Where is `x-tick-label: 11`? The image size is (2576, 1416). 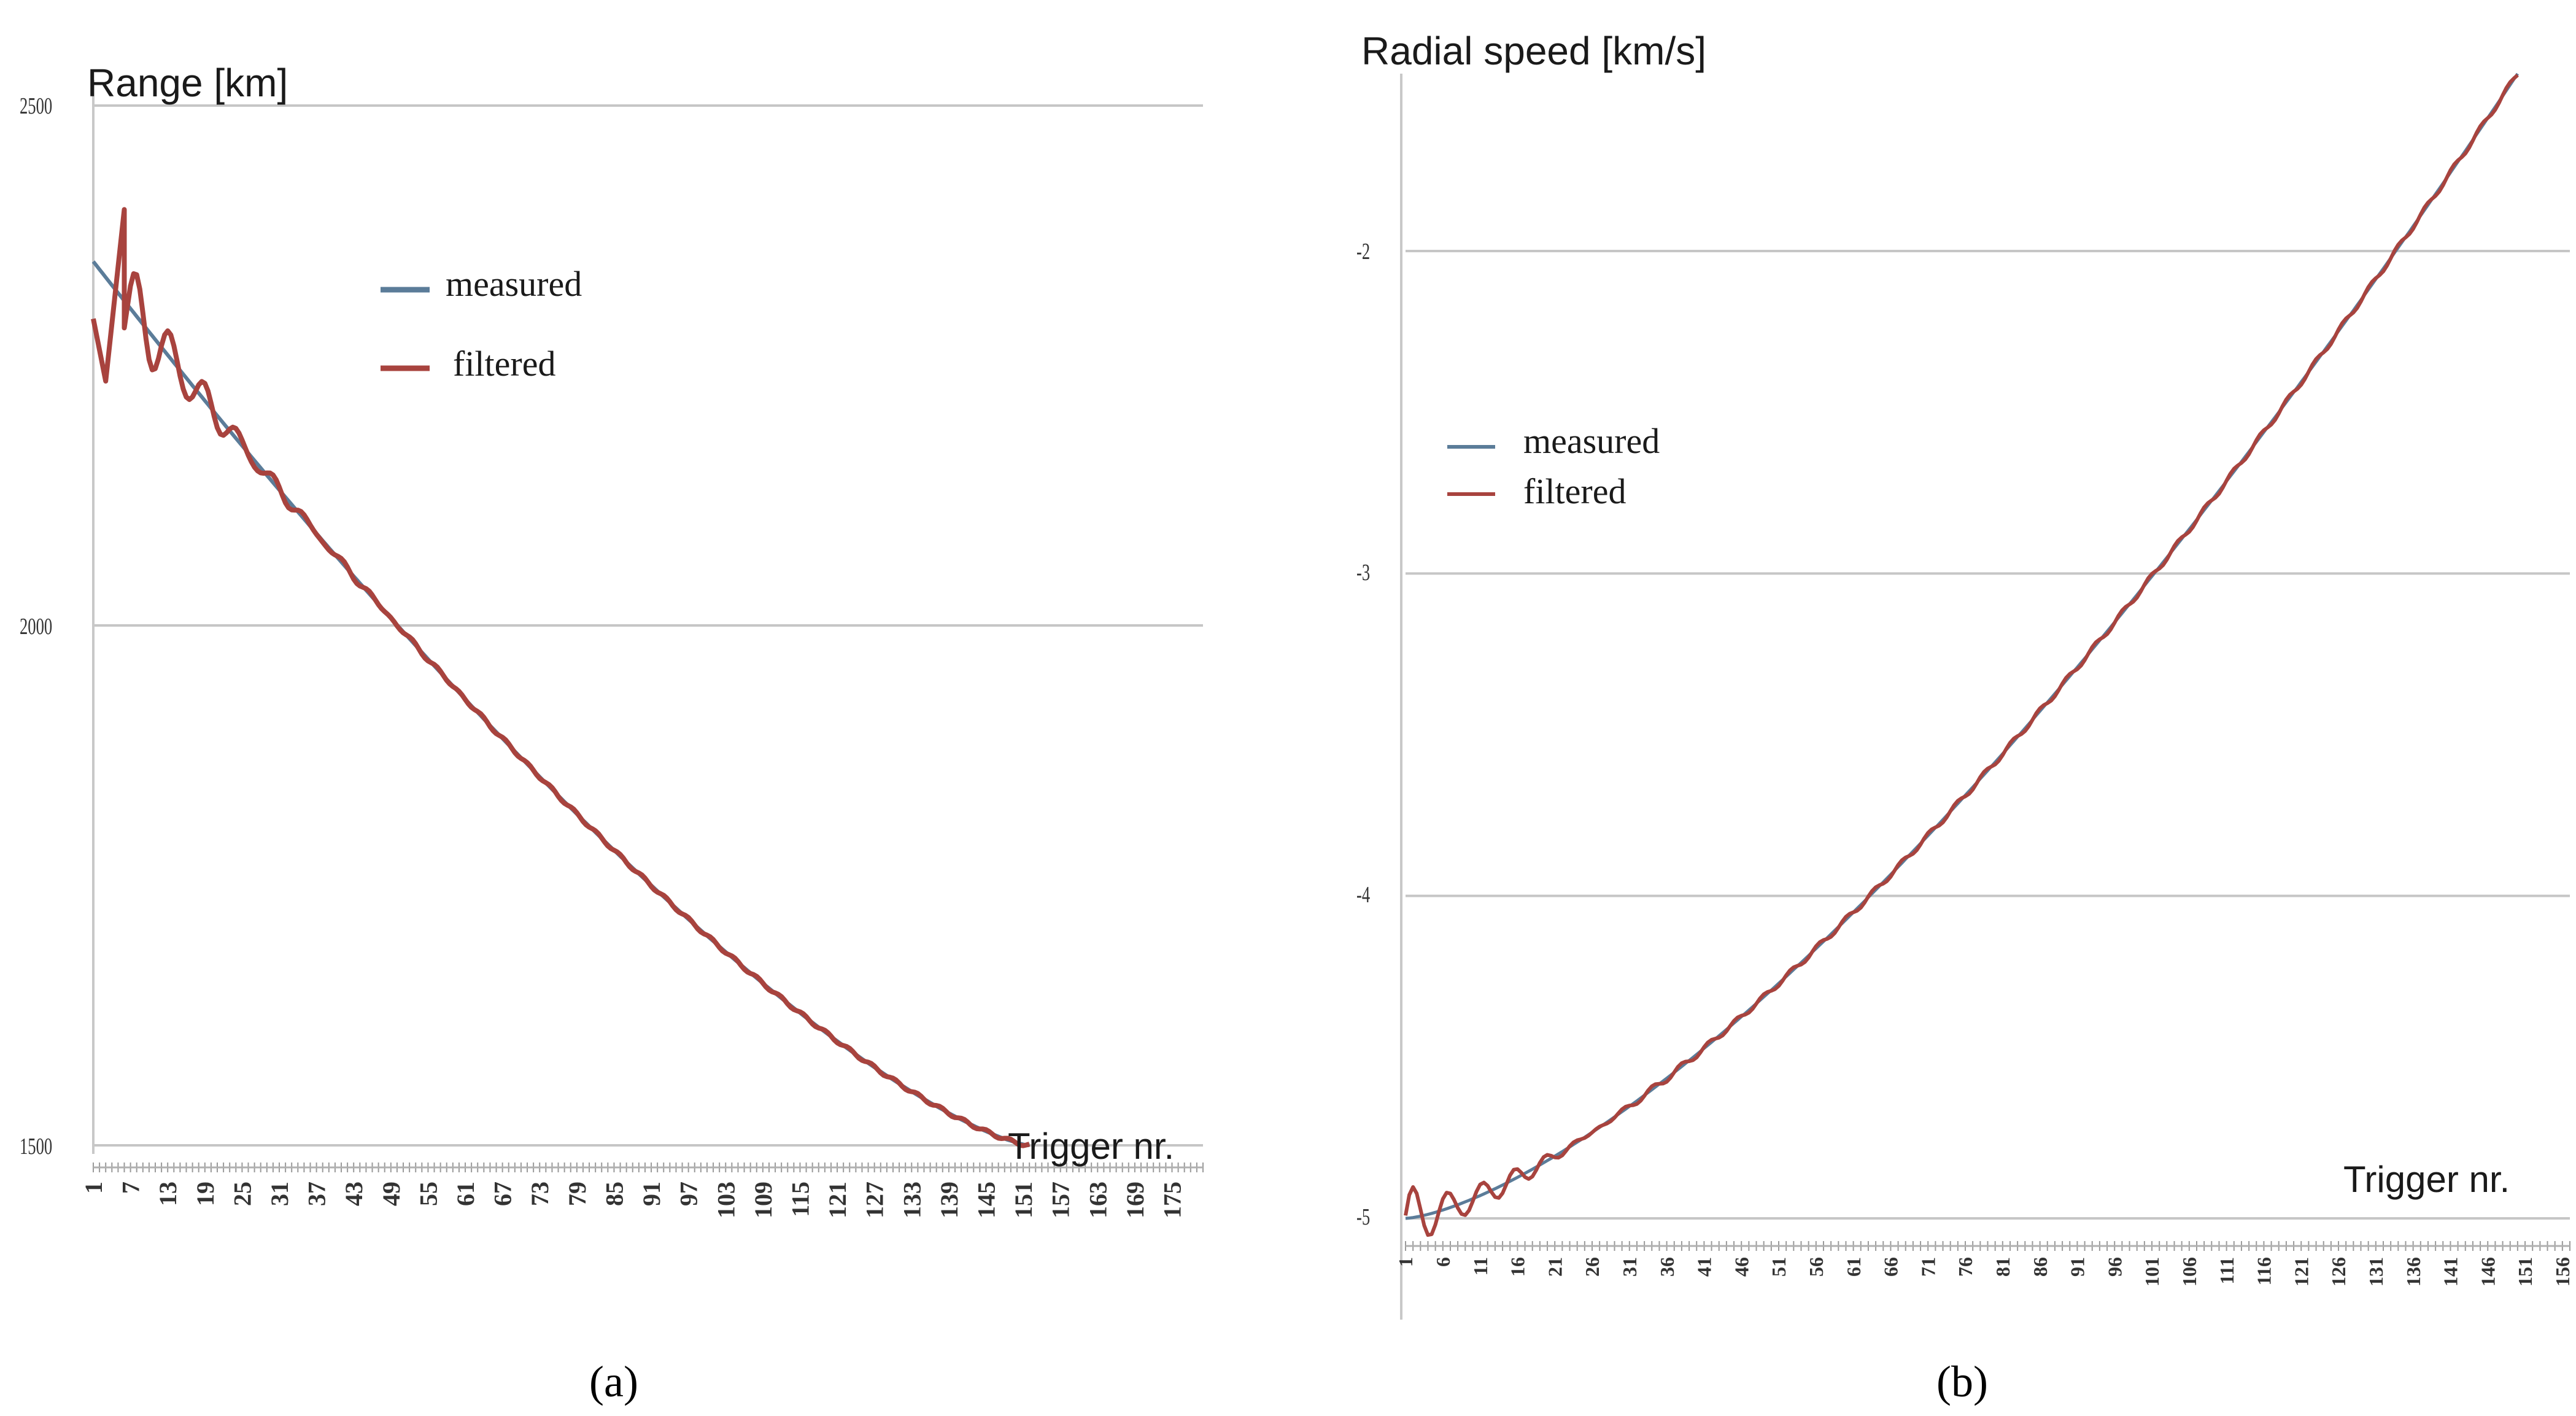
x-tick-label: 11 is located at coordinates (1480, 1266).